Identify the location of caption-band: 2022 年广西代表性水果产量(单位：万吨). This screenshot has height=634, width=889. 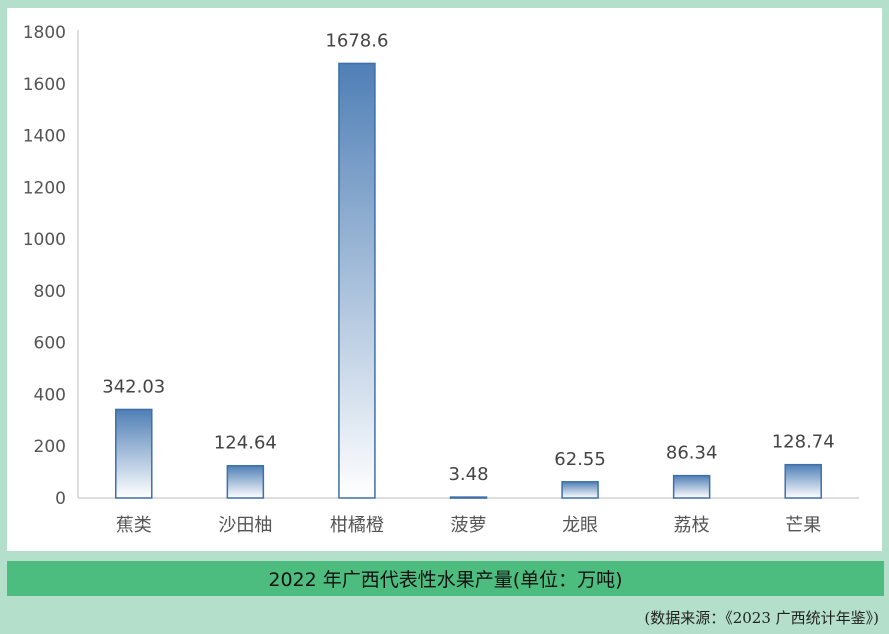
(445, 578).